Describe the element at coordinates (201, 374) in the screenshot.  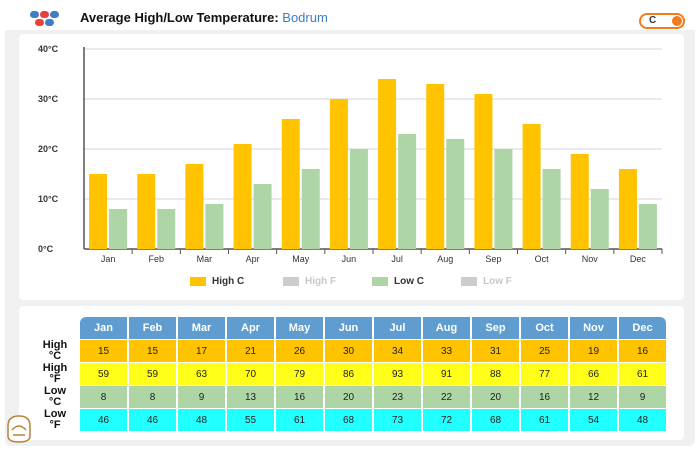
I see `table-cell: 63` at that location.